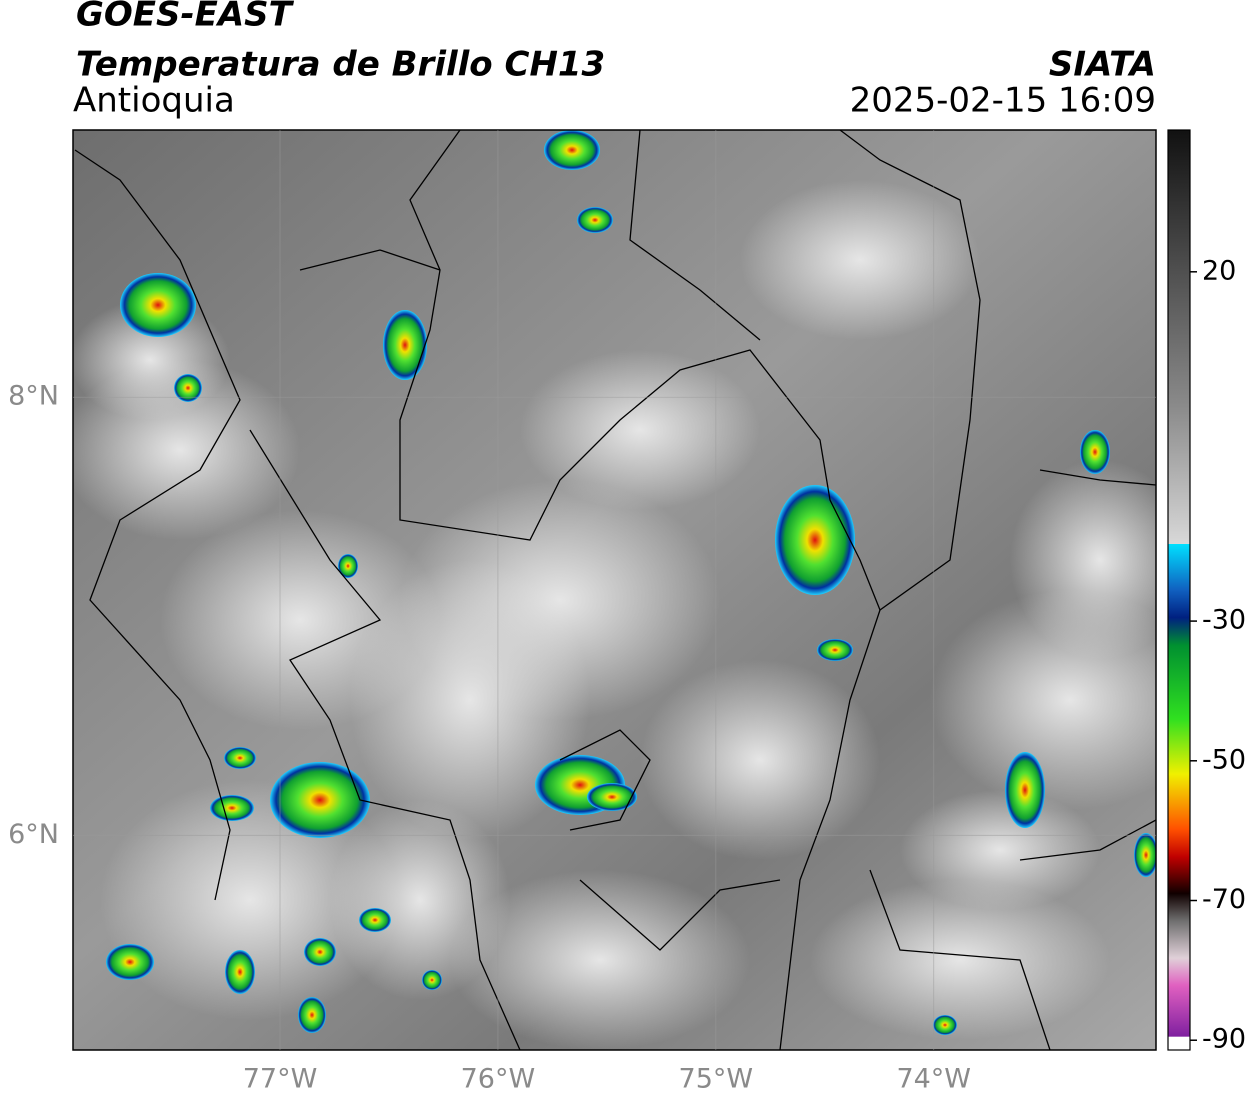 The width and height of the screenshot is (1252, 1099). What do you see at coordinates (716, 1079) in the screenshot?
I see `x-tick-label: 75°W` at bounding box center [716, 1079].